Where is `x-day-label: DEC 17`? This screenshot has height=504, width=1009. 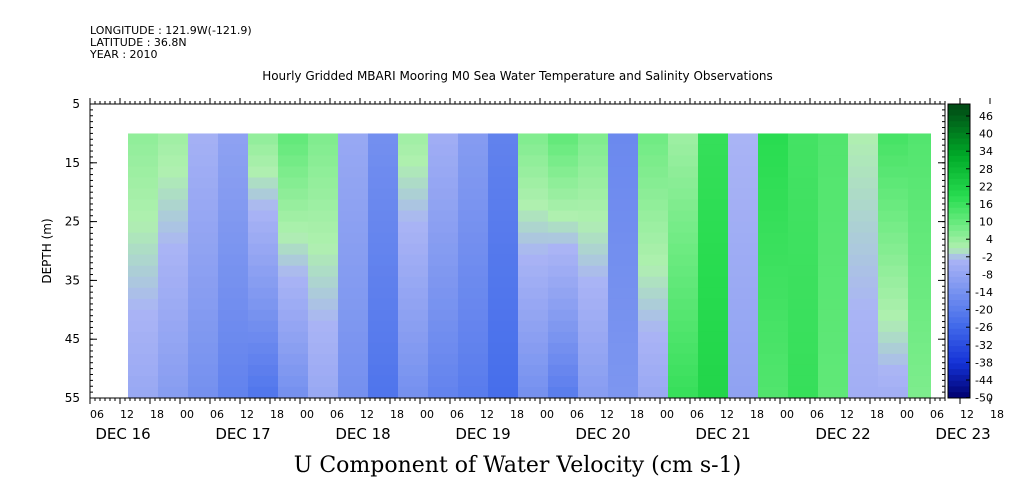
x-day-label: DEC 17 is located at coordinates (242, 434).